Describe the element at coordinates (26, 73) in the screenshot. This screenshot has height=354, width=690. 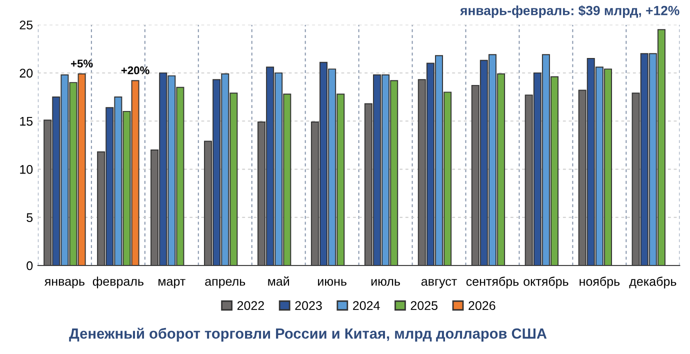
I see `y-tick-label: 20` at that location.